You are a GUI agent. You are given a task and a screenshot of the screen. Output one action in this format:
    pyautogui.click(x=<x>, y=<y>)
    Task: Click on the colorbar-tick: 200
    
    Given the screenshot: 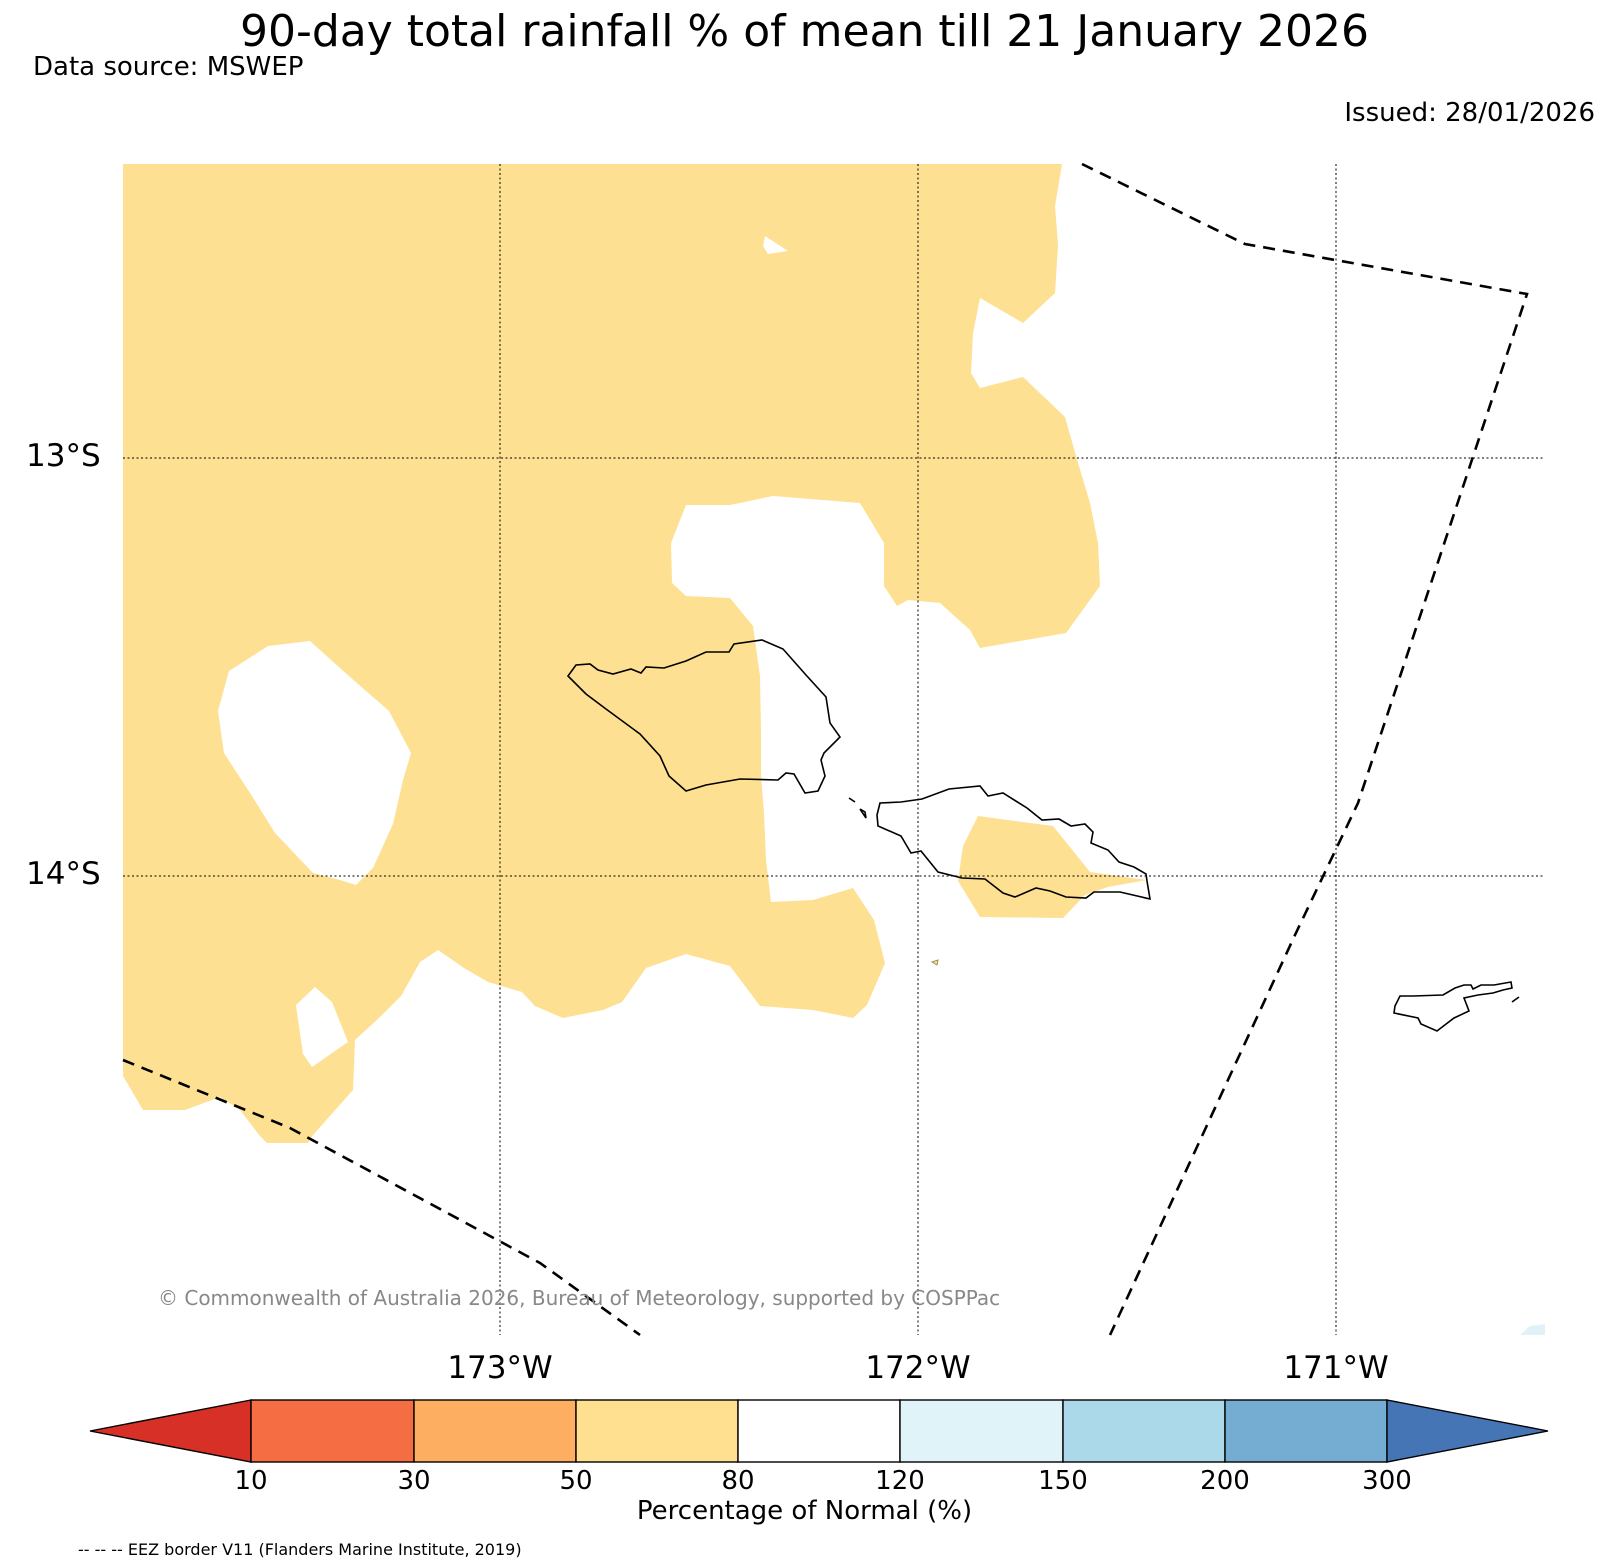 What is the action you would take?
    pyautogui.click(x=1225, y=1481)
    